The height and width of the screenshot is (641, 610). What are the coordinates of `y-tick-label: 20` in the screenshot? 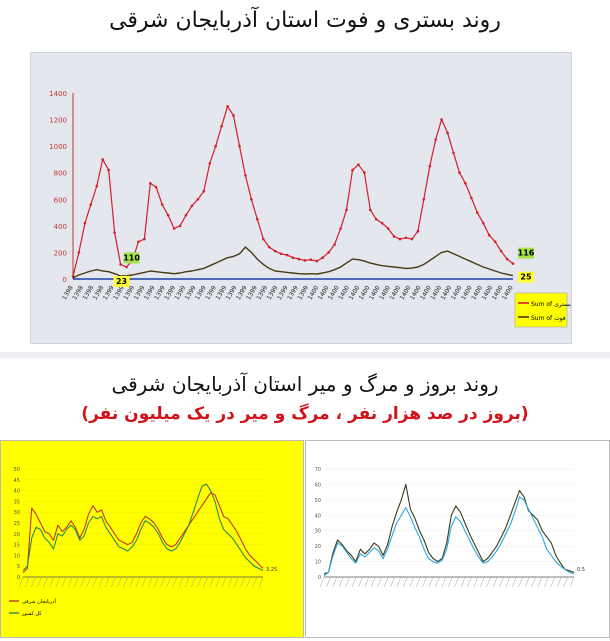 It's located at (17, 535).